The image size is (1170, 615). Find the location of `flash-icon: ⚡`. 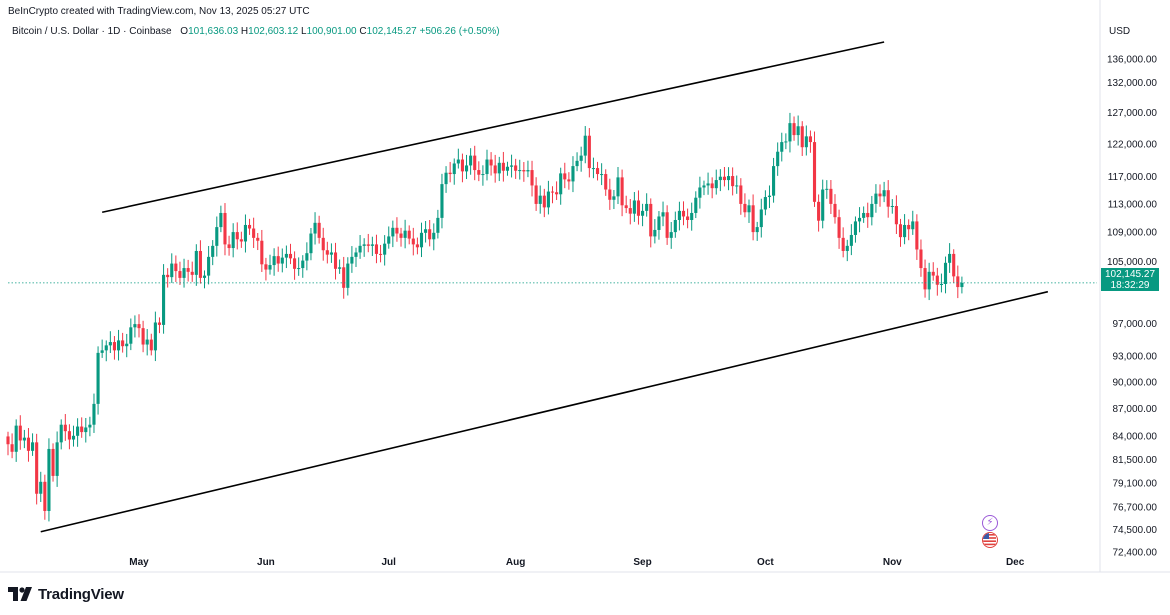

flash-icon: ⚡ is located at coordinates (990, 523).